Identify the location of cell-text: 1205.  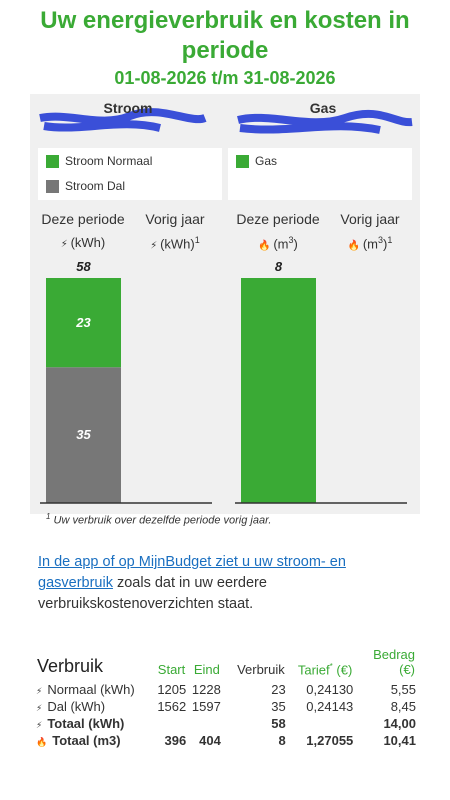
(172, 689).